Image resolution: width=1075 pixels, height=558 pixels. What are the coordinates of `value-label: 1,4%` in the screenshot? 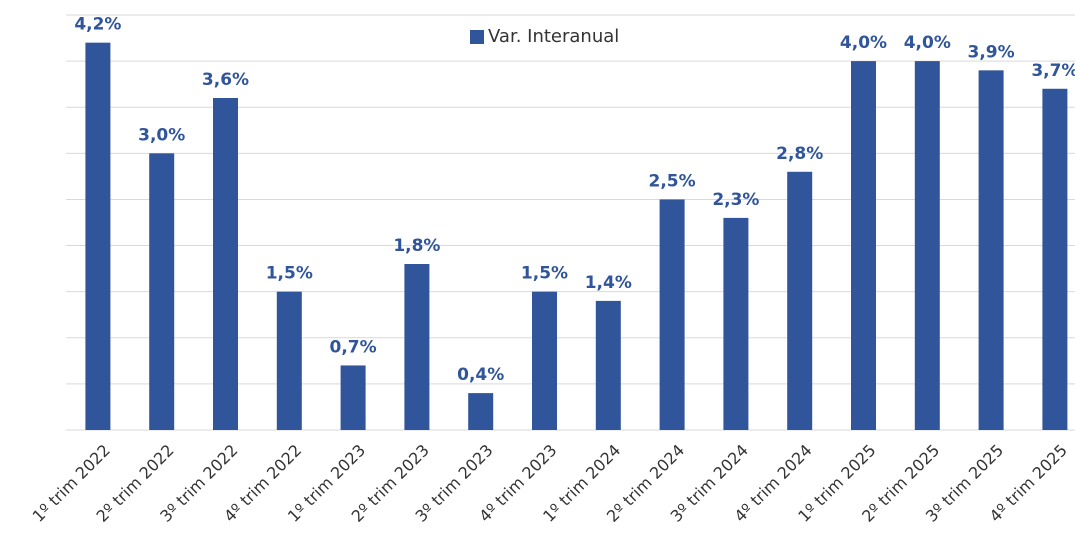 It's located at (608, 283).